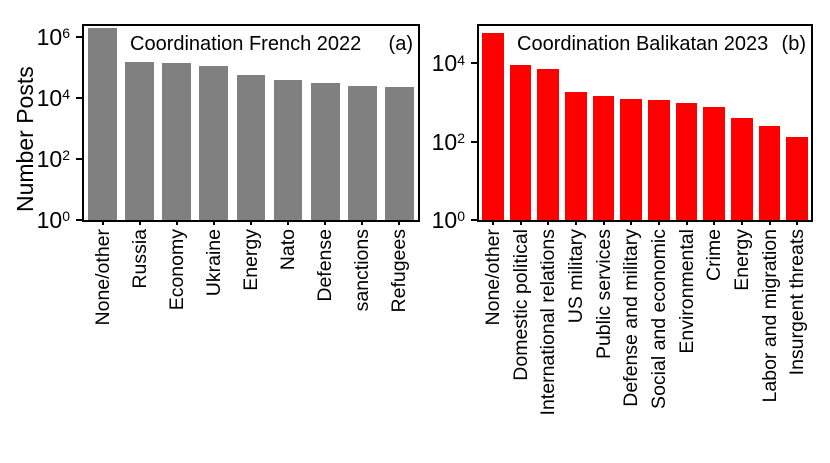  What do you see at coordinates (631, 159) in the screenshot?
I see `bar-defense-and-military` at bounding box center [631, 159].